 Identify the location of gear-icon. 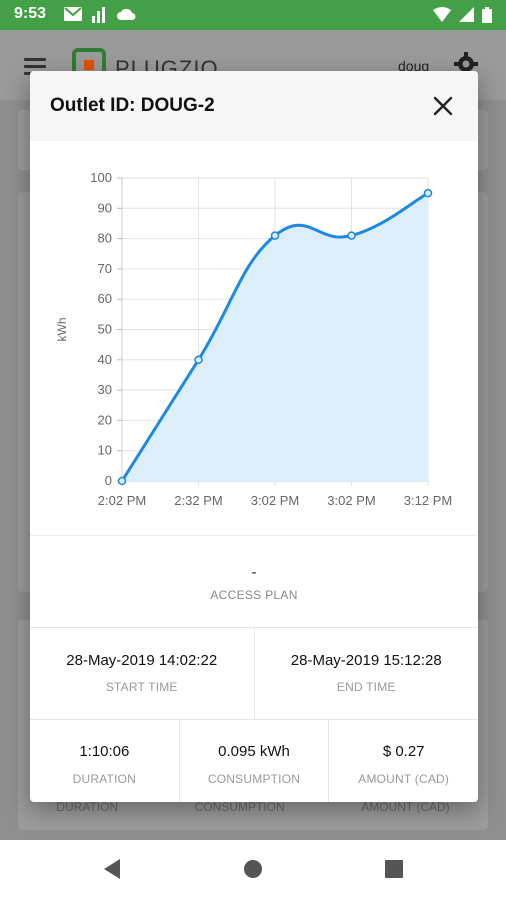
(466, 64).